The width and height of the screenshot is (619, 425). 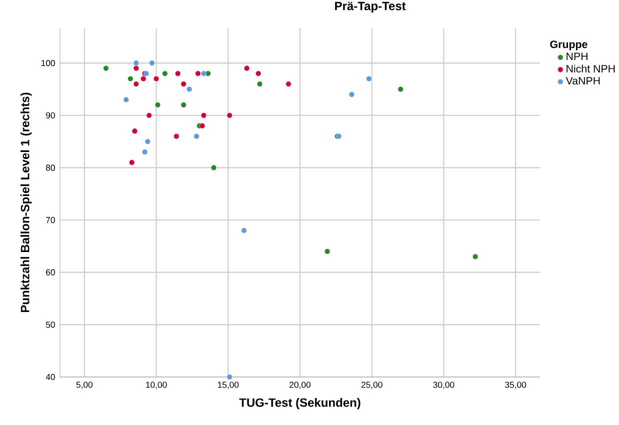 What do you see at coordinates (50, 115) in the screenshot?
I see `y-tick-label: 90` at bounding box center [50, 115].